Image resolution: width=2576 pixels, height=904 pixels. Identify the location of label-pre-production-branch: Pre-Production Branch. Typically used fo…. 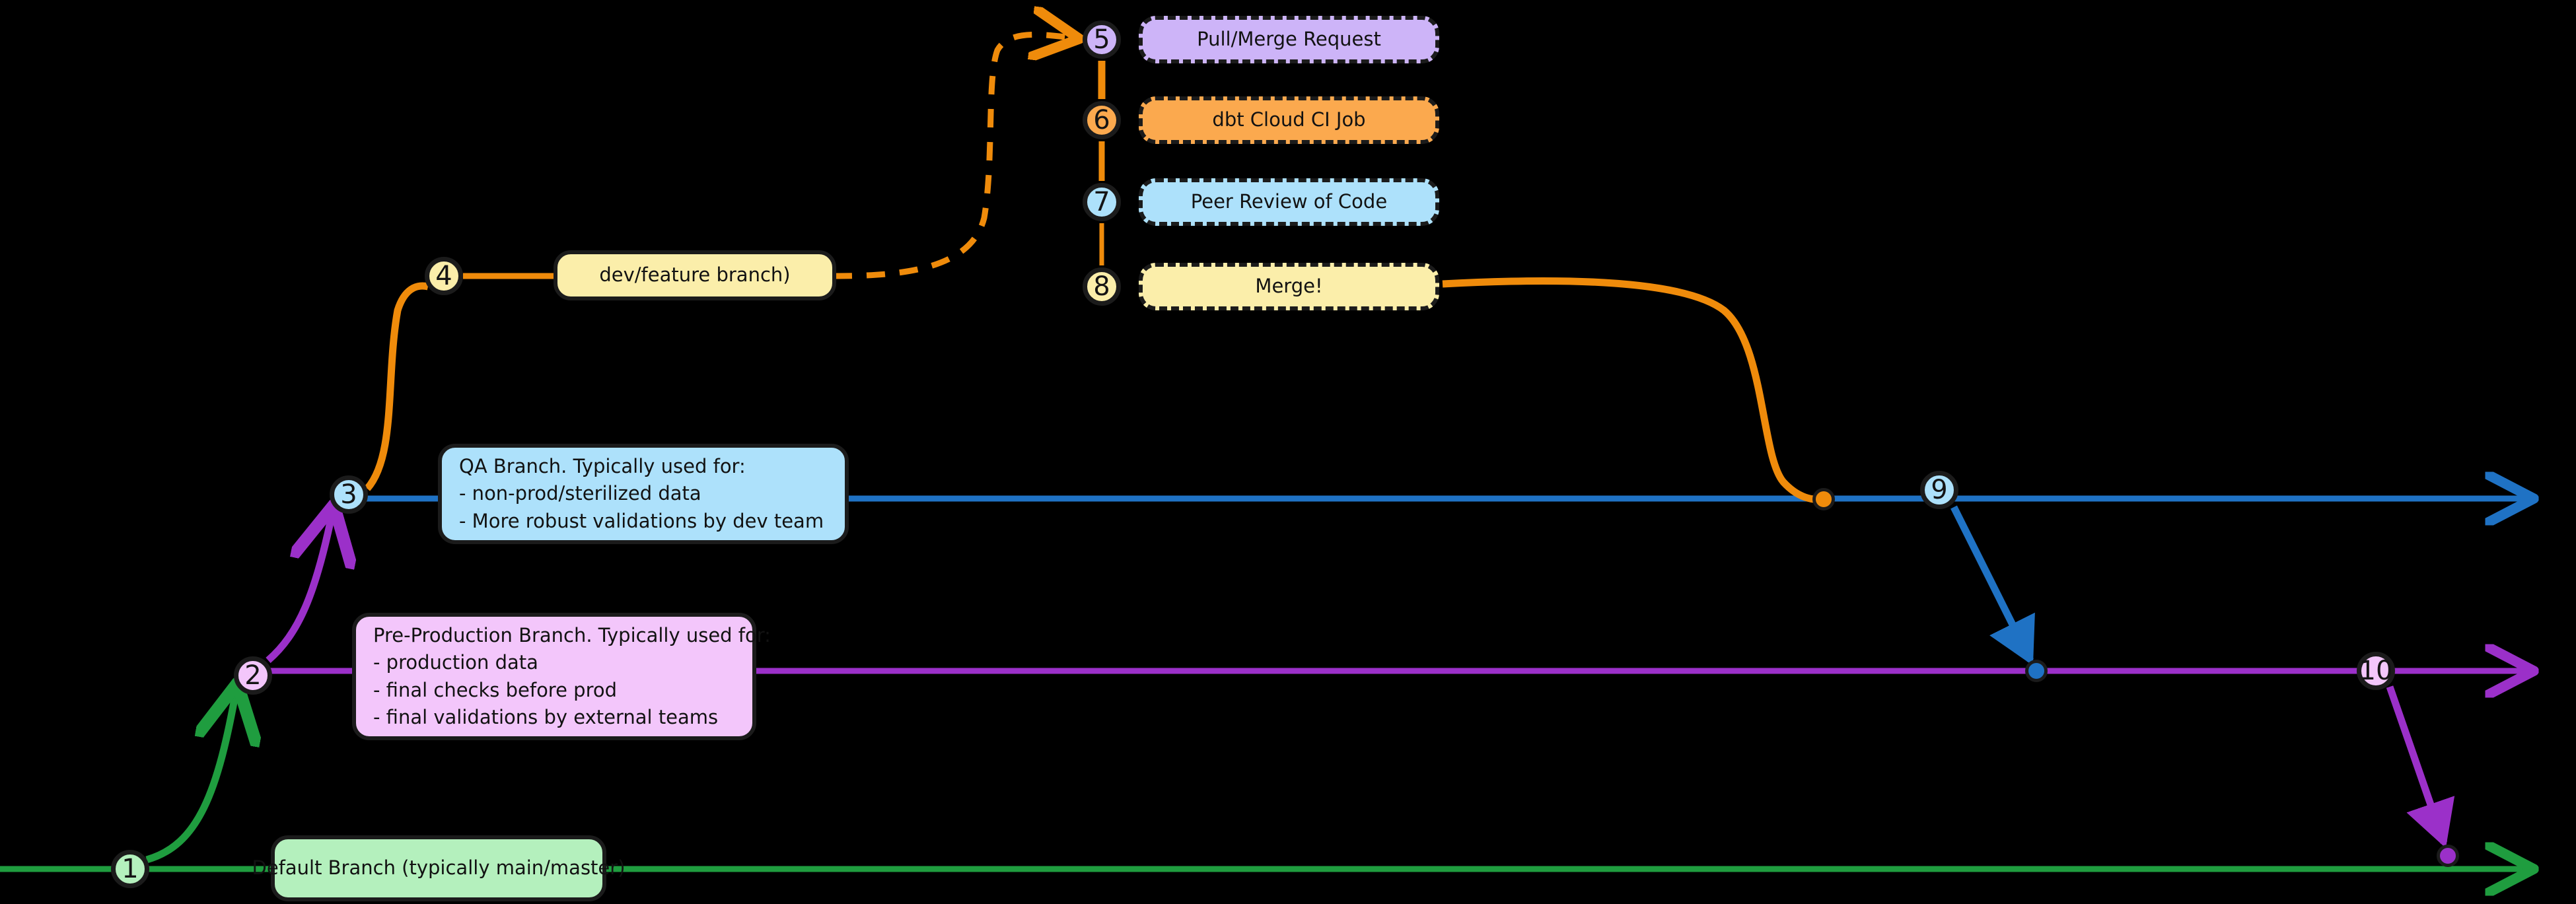
(561, 676).